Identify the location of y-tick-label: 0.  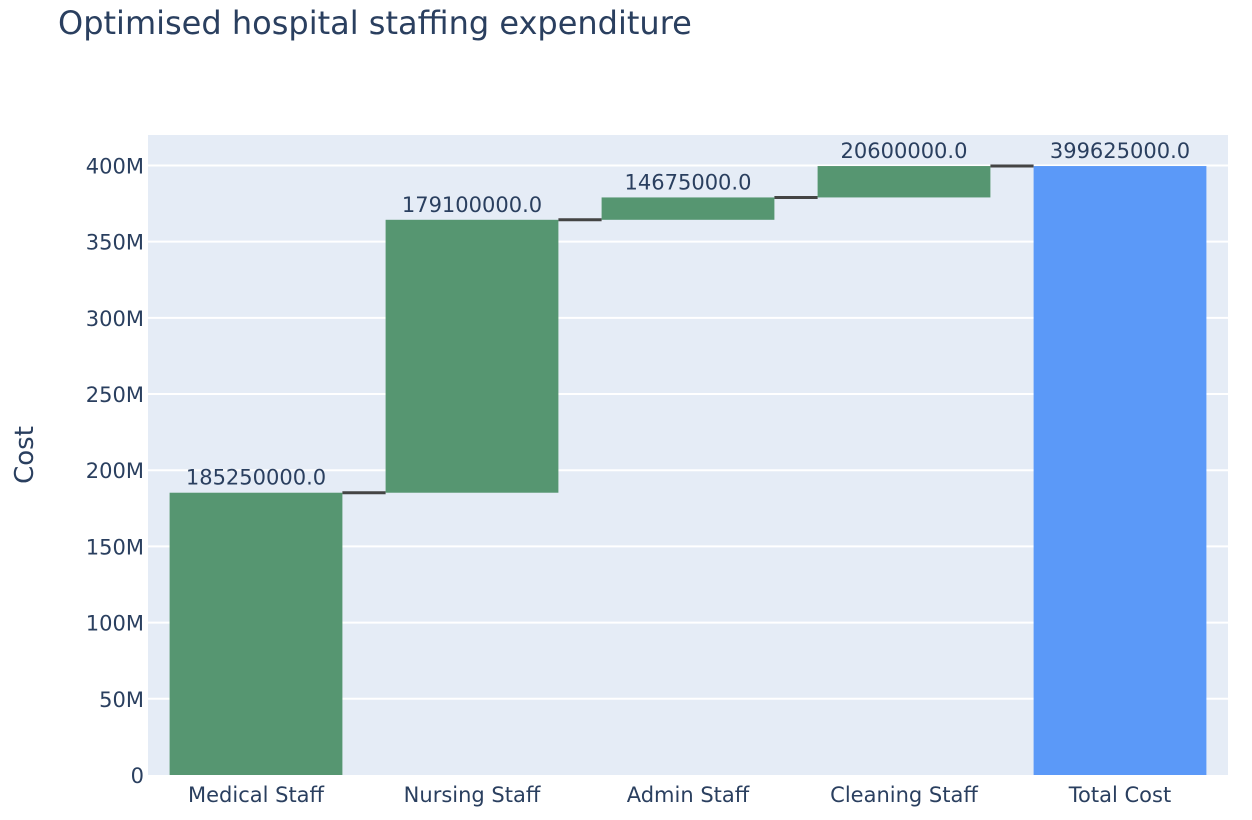
(137, 776).